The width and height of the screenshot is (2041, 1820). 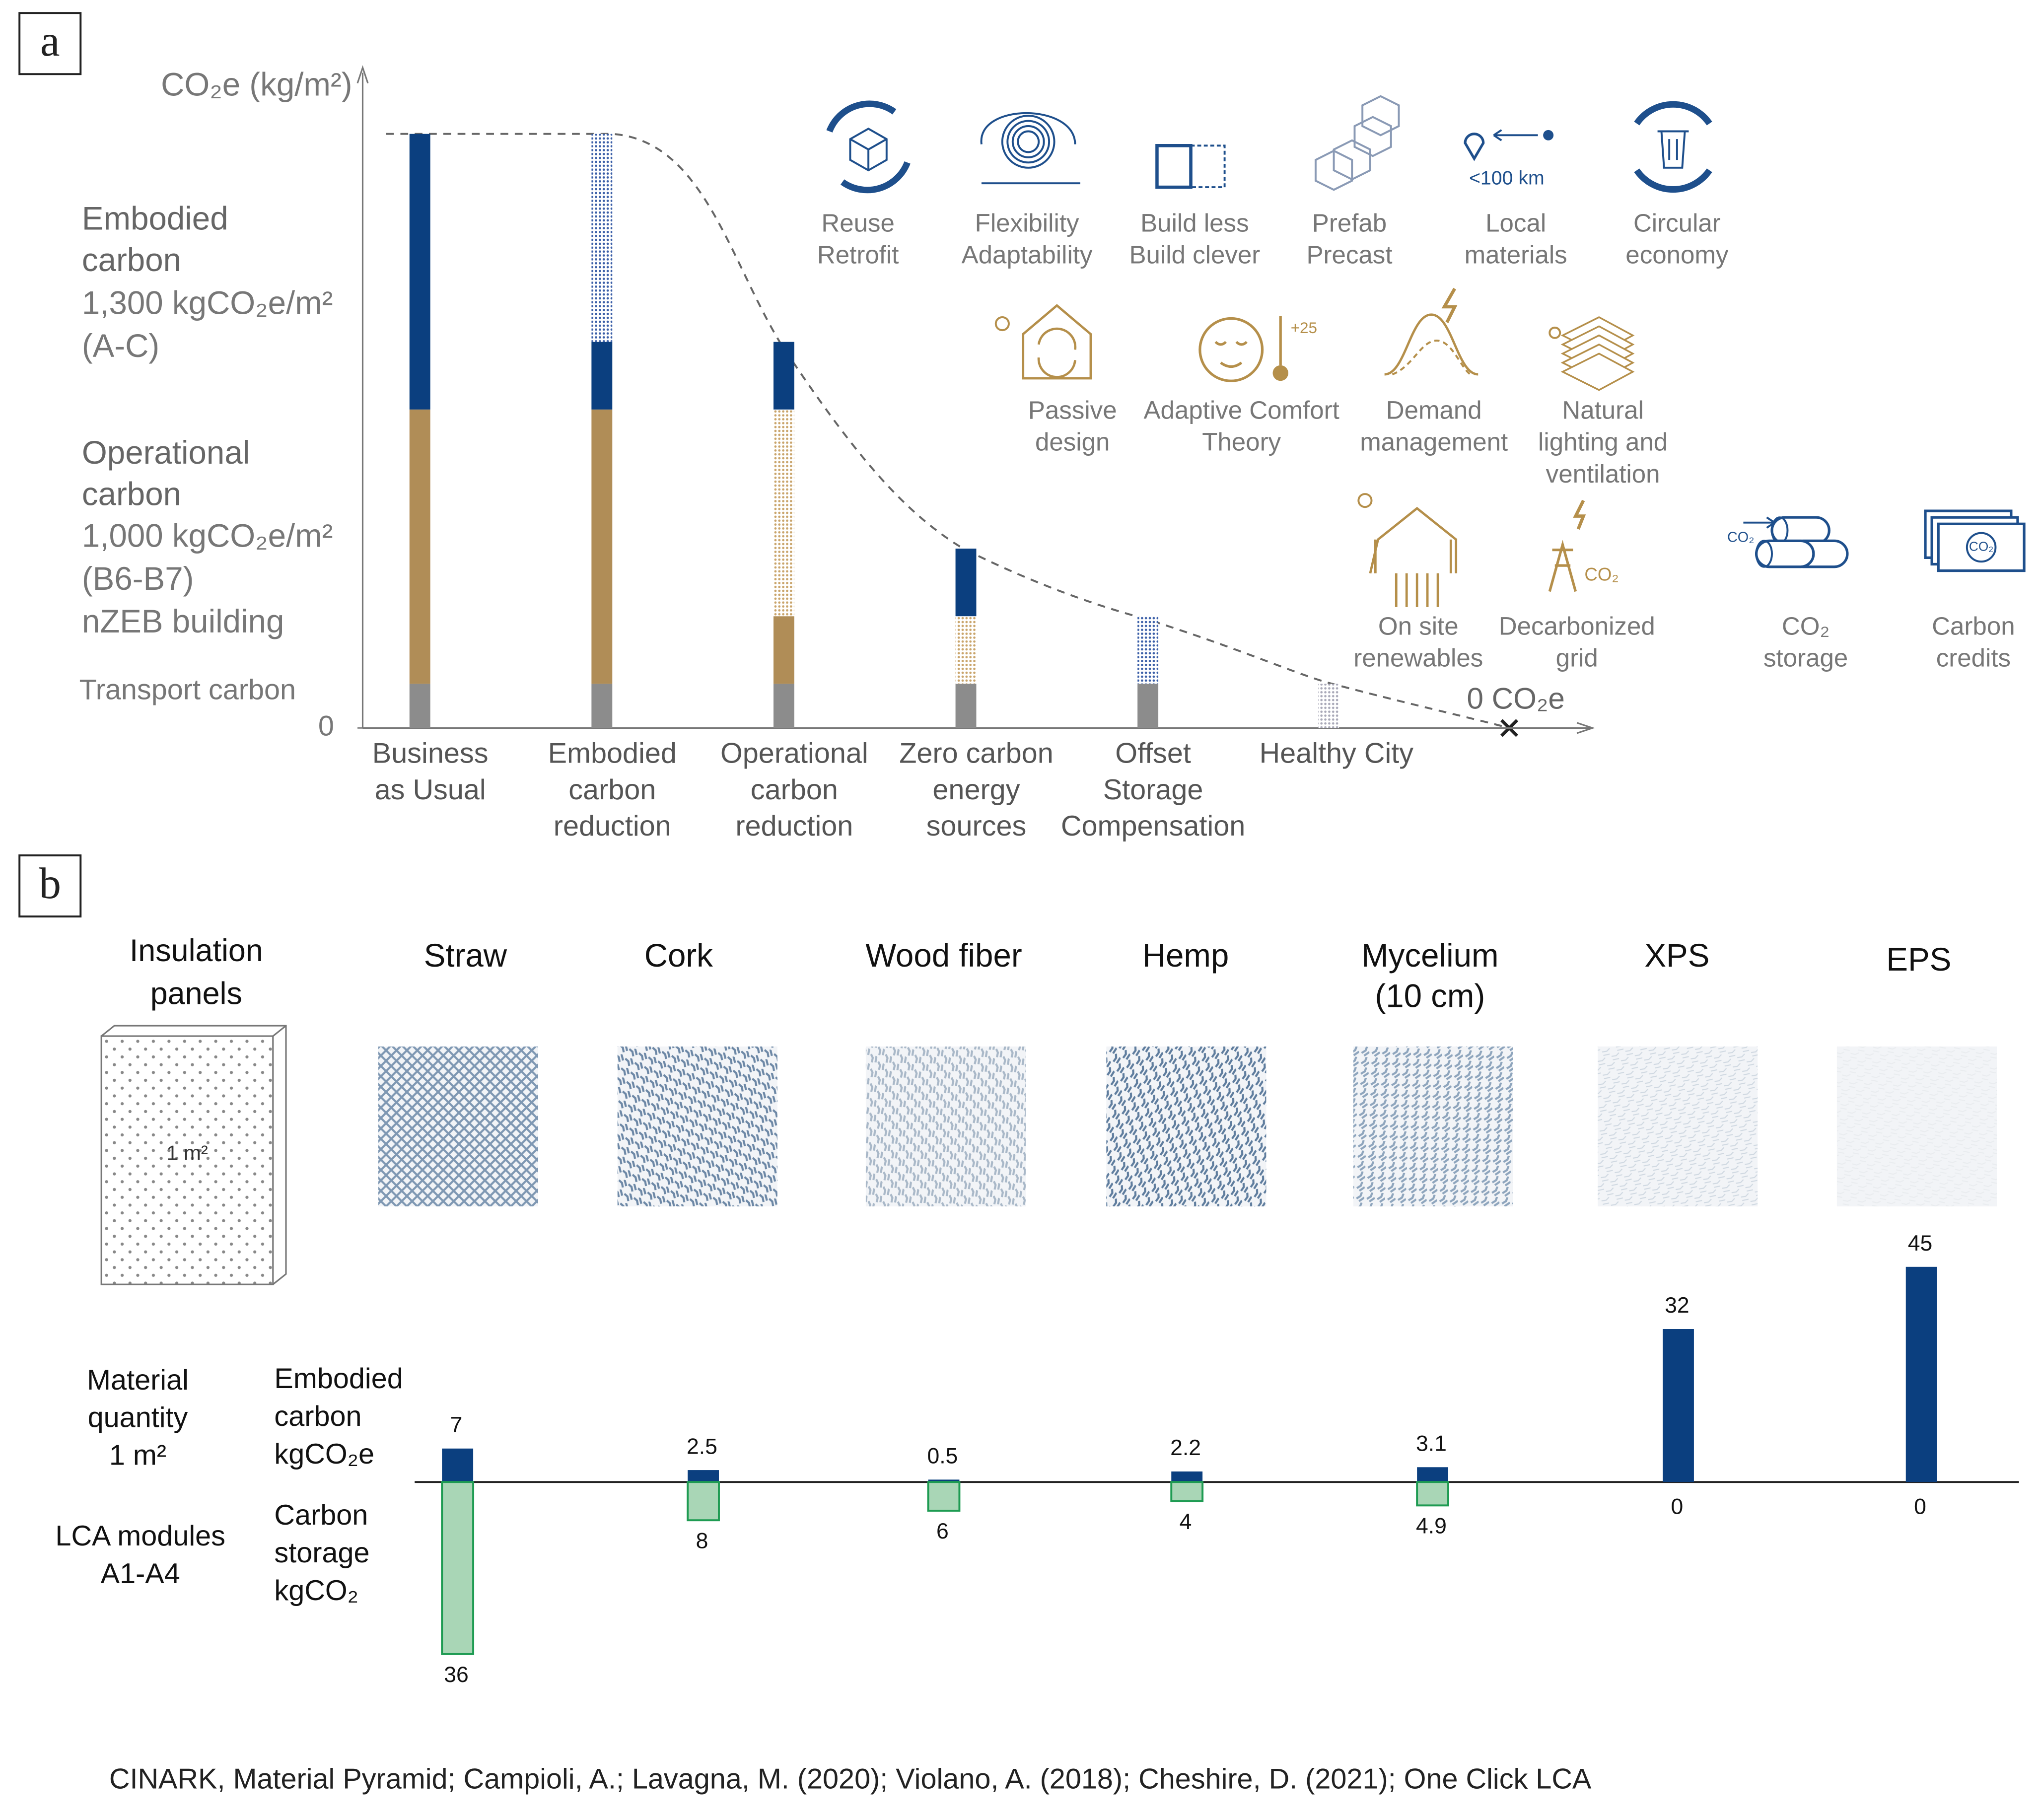 I want to click on row-label: storage, so click(x=322, y=1553).